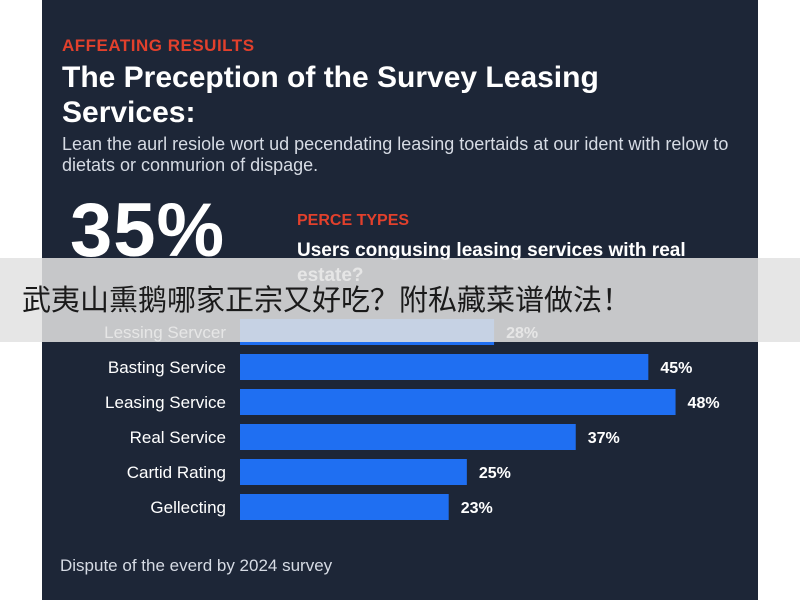 The image size is (800, 600). I want to click on value-label: 25%, so click(495, 473).